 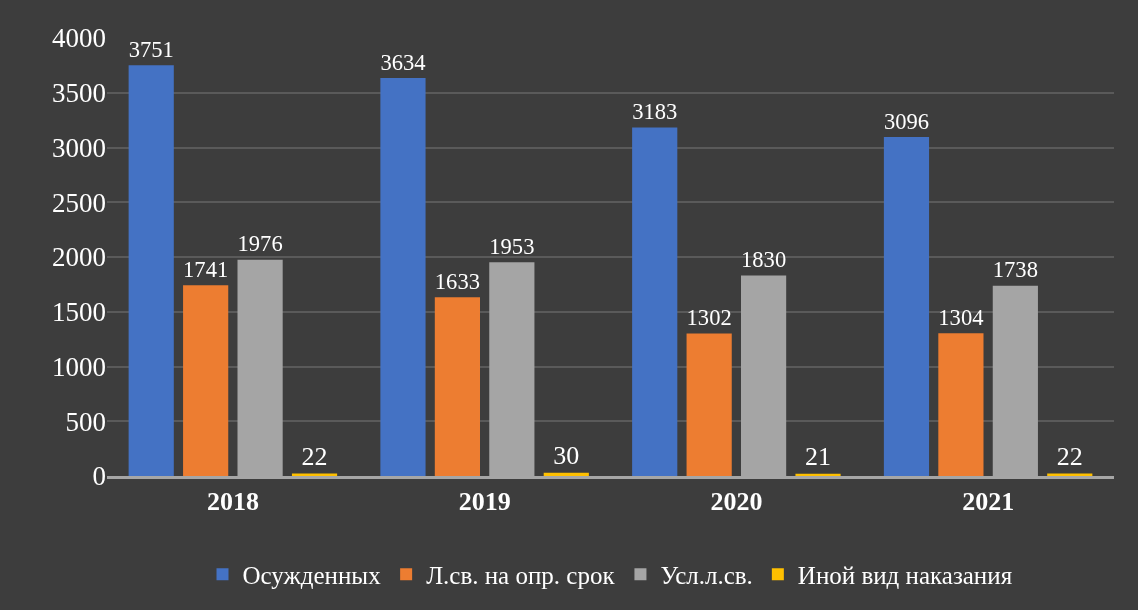 I want to click on legend-label: Л.св. на опр. срок, so click(x=521, y=576).